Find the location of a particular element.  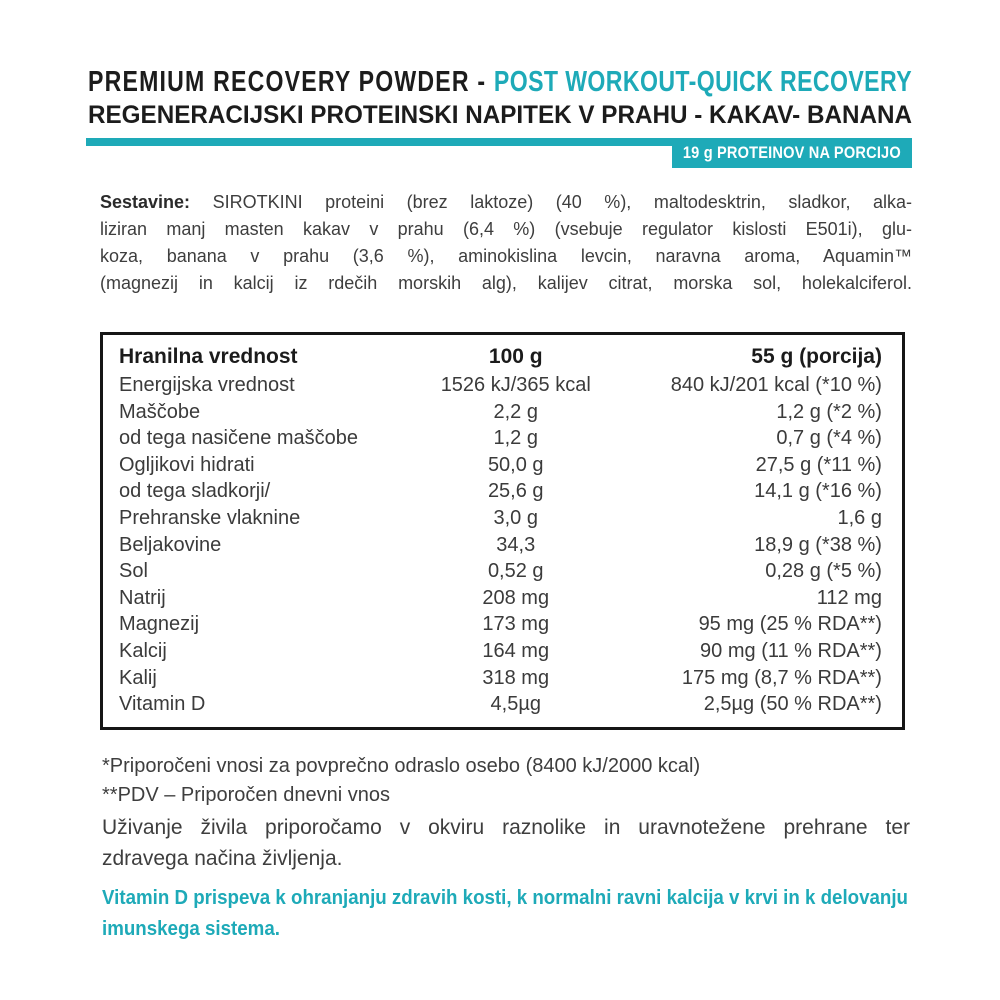

table-cell: 2,5µg (50 % RDA**) is located at coordinates (792, 704).